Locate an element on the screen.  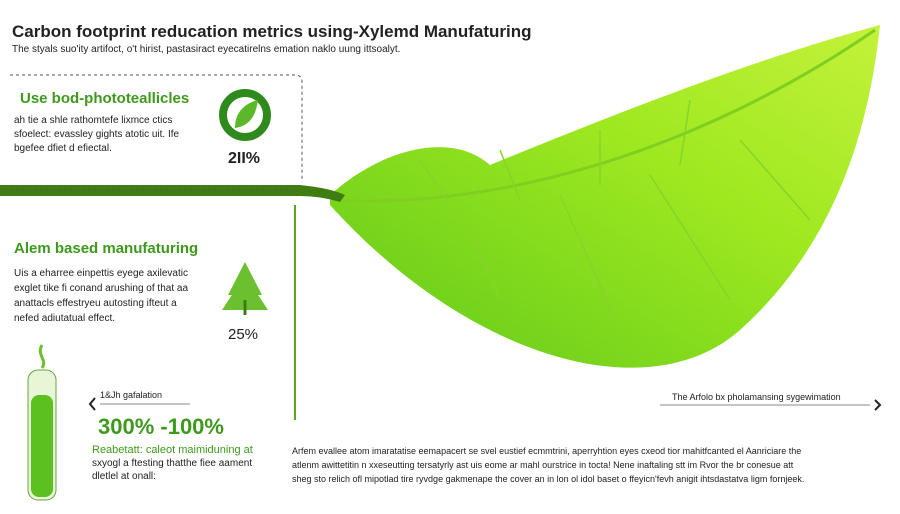
section-frame is located at coordinates (156, 132).